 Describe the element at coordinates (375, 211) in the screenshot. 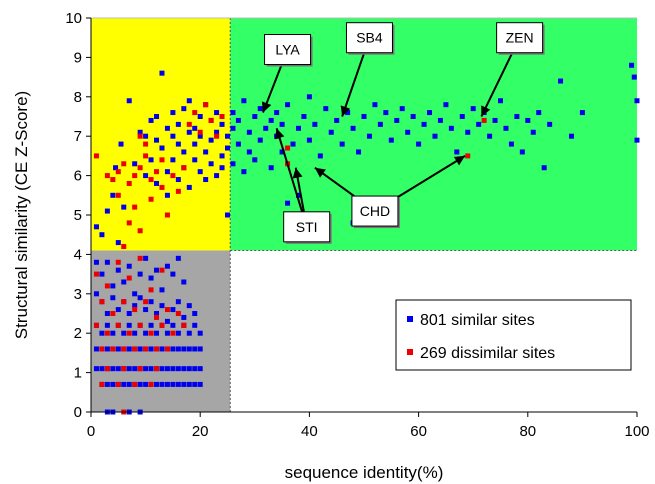

I see `annotation-label: CHD` at that location.